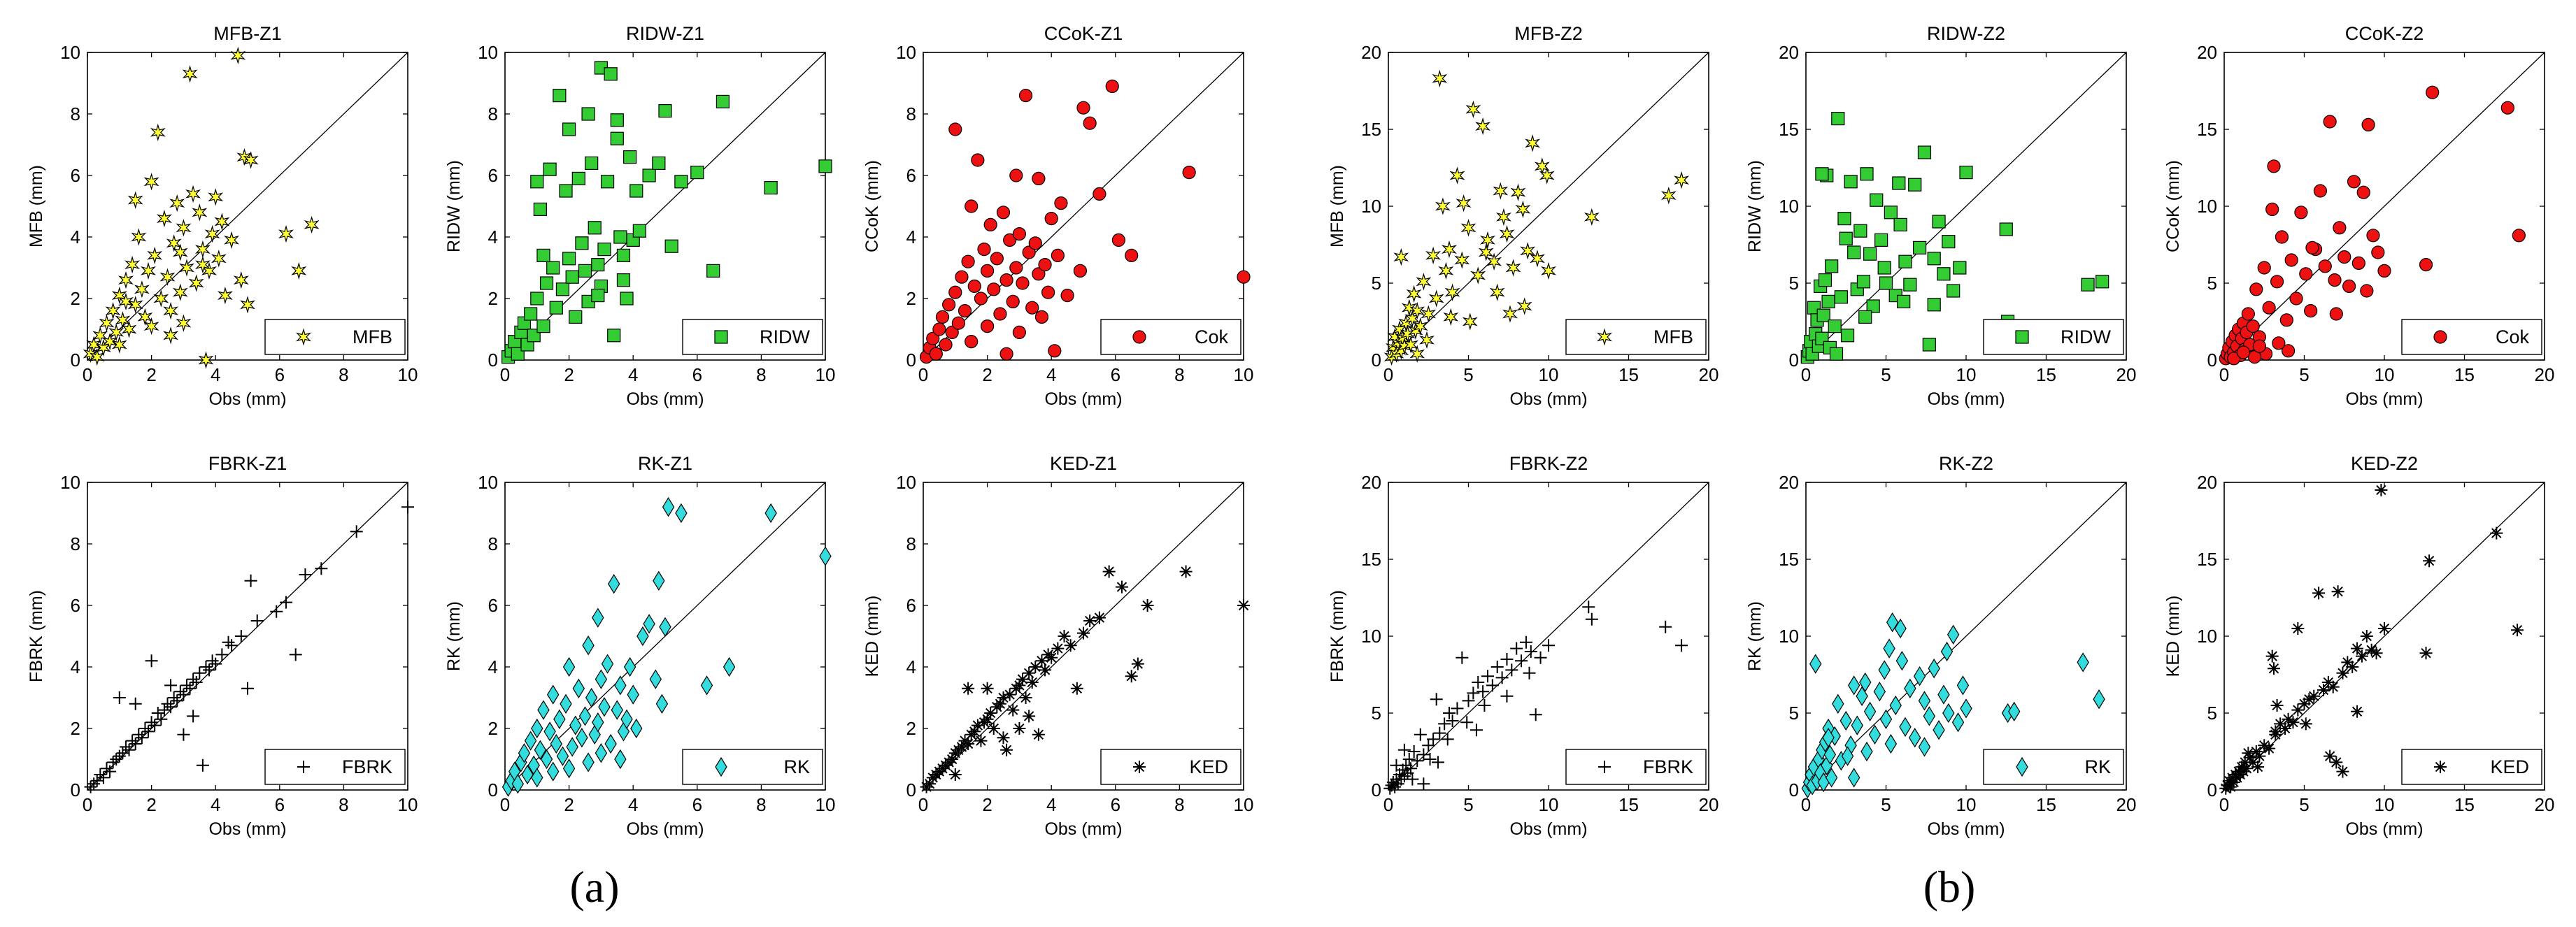 Image resolution: width=2576 pixels, height=927 pixels. What do you see at coordinates (1170, 337) in the screenshot?
I see `legend: Cok` at bounding box center [1170, 337].